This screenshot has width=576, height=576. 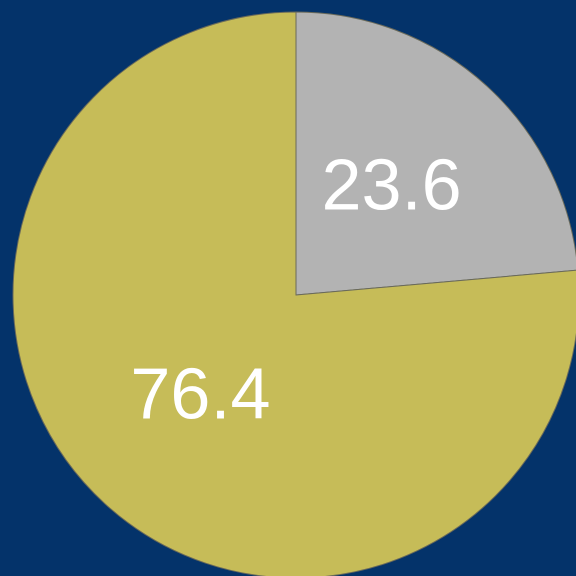 I want to click on data-label: 76.4, so click(x=200, y=394).